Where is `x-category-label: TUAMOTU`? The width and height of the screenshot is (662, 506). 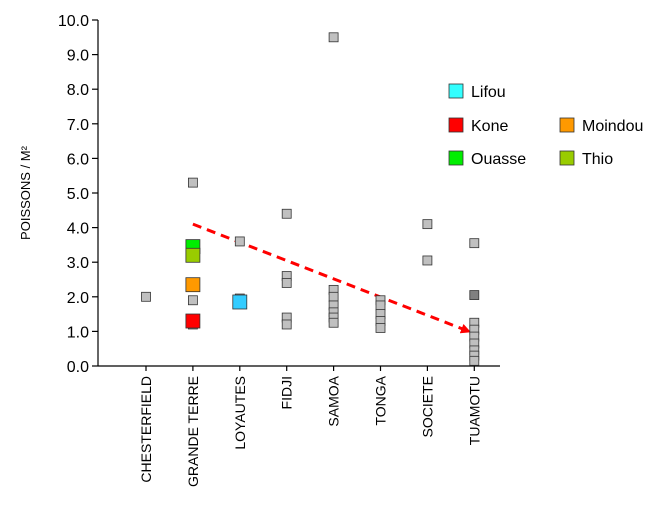
x-category-label: TUAMOTU is located at coordinates (474, 410).